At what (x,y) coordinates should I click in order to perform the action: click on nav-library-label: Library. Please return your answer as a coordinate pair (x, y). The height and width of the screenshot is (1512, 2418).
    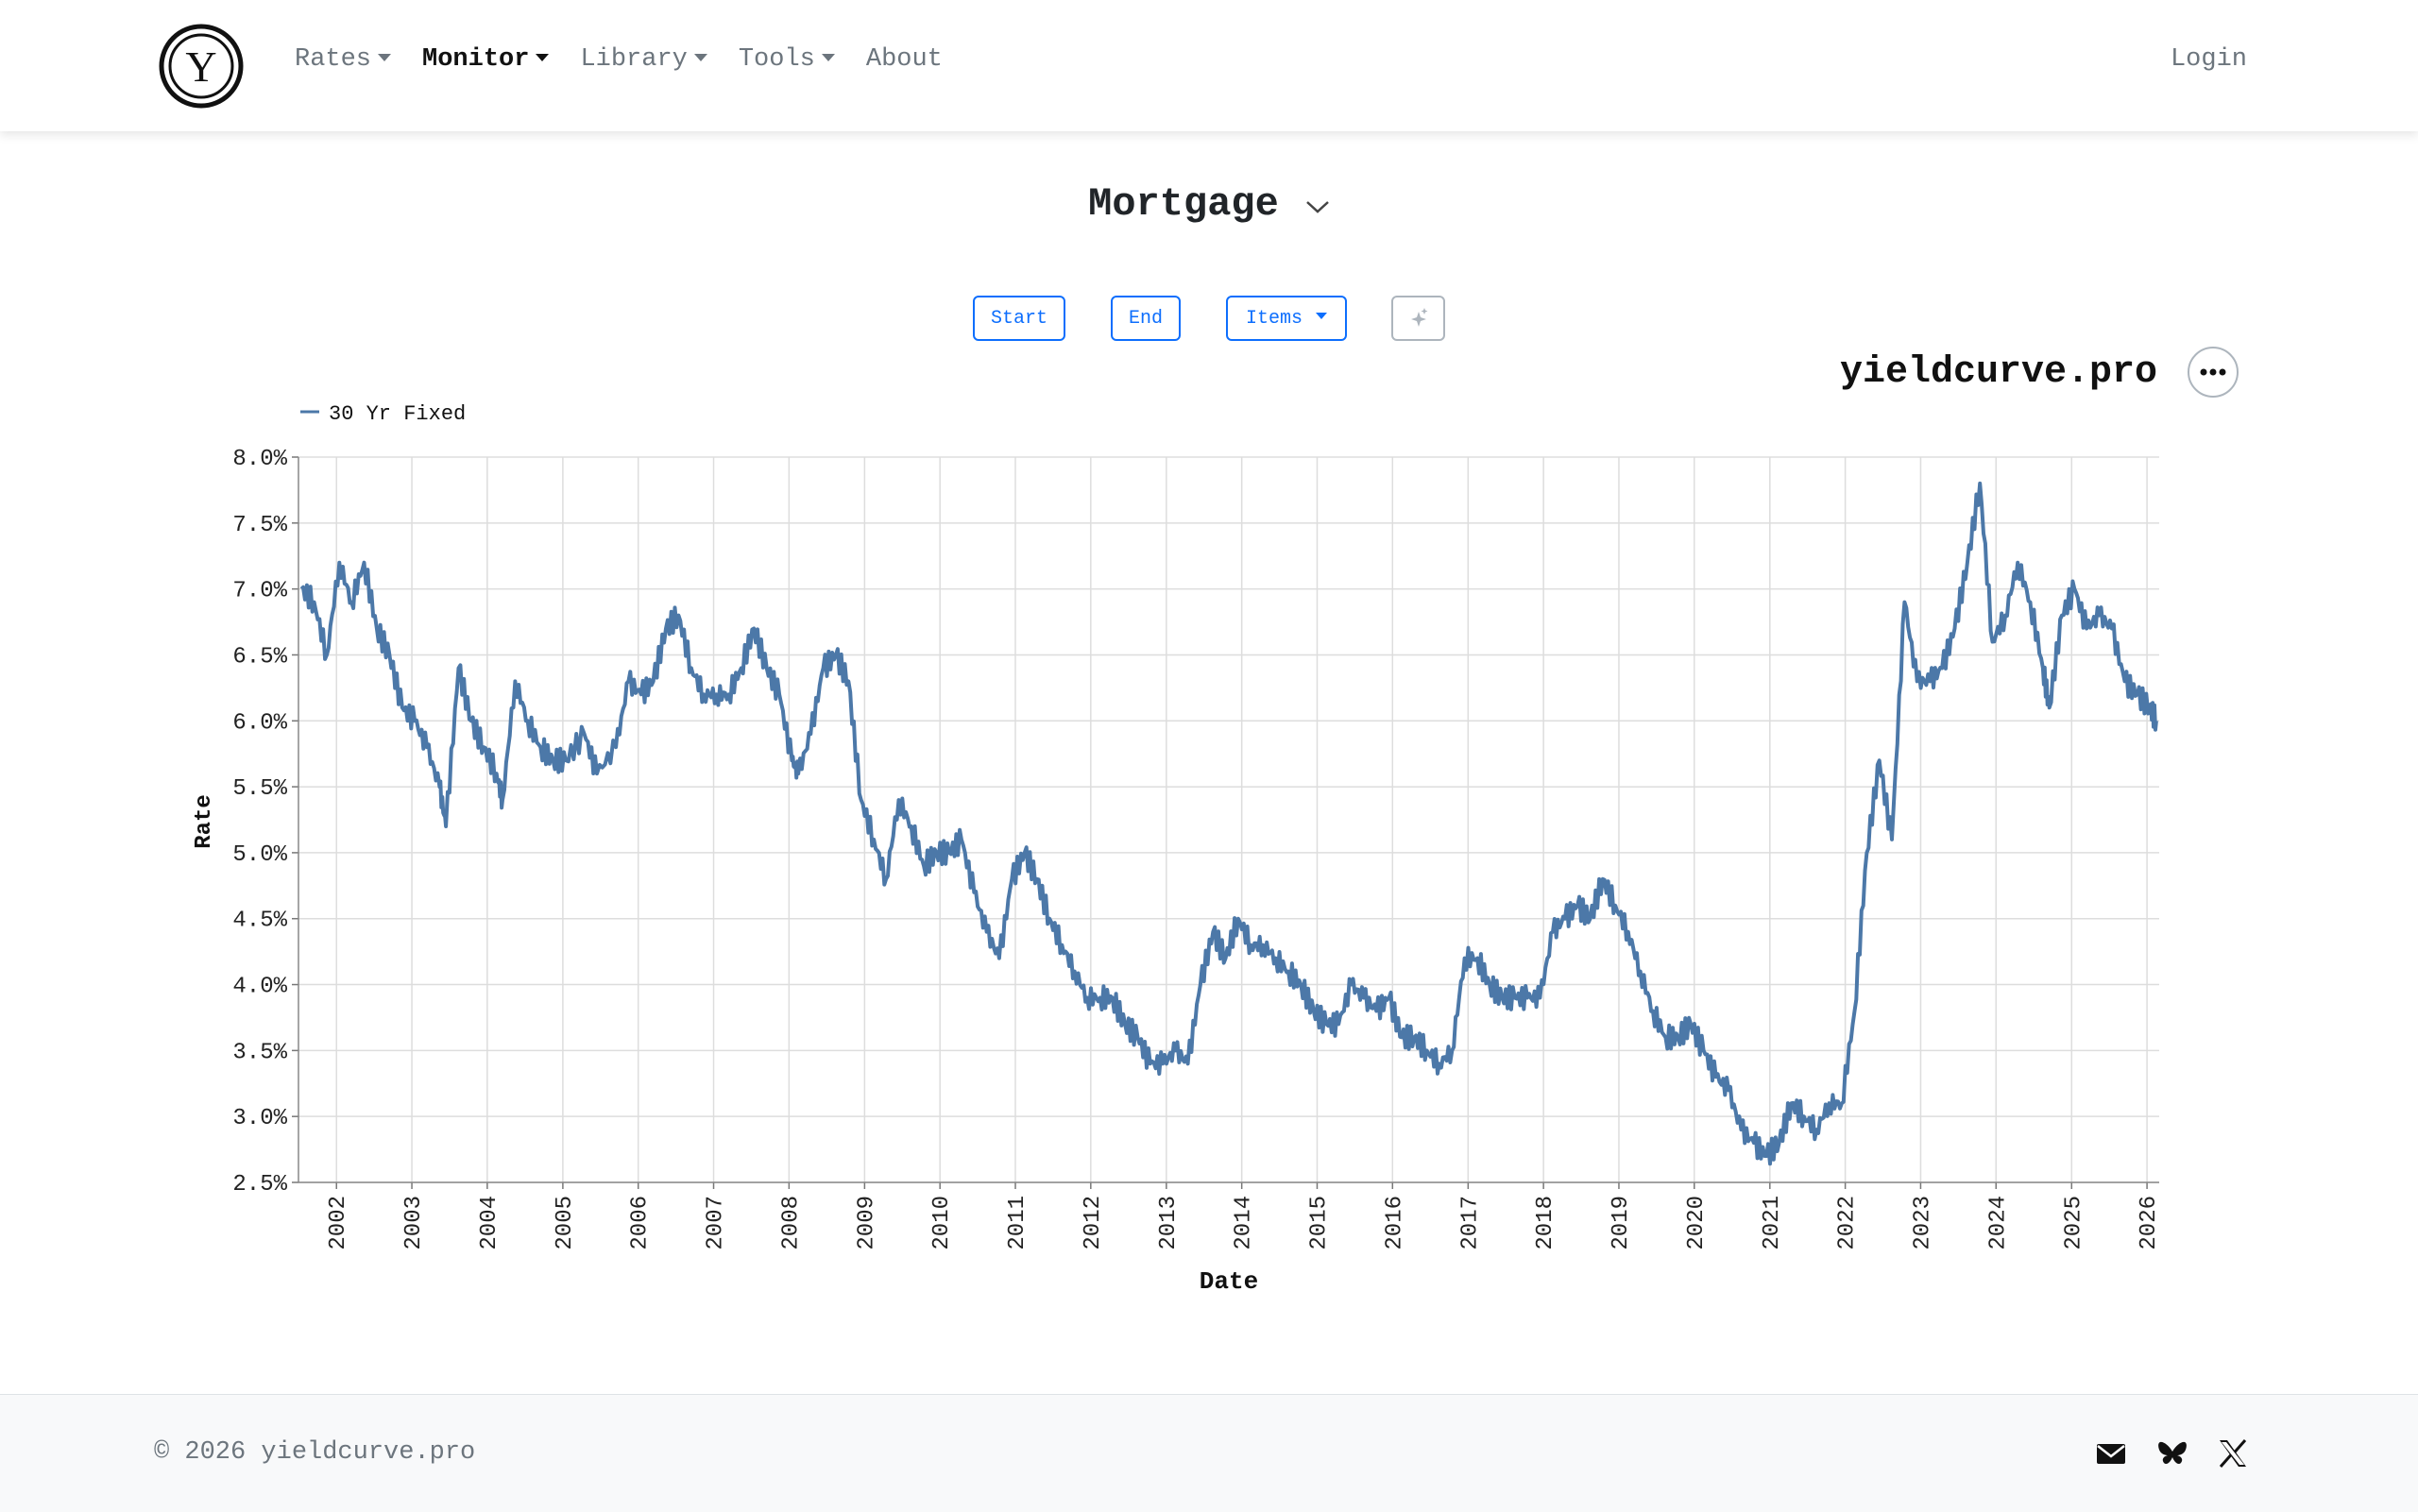
    Looking at the image, I should click on (634, 59).